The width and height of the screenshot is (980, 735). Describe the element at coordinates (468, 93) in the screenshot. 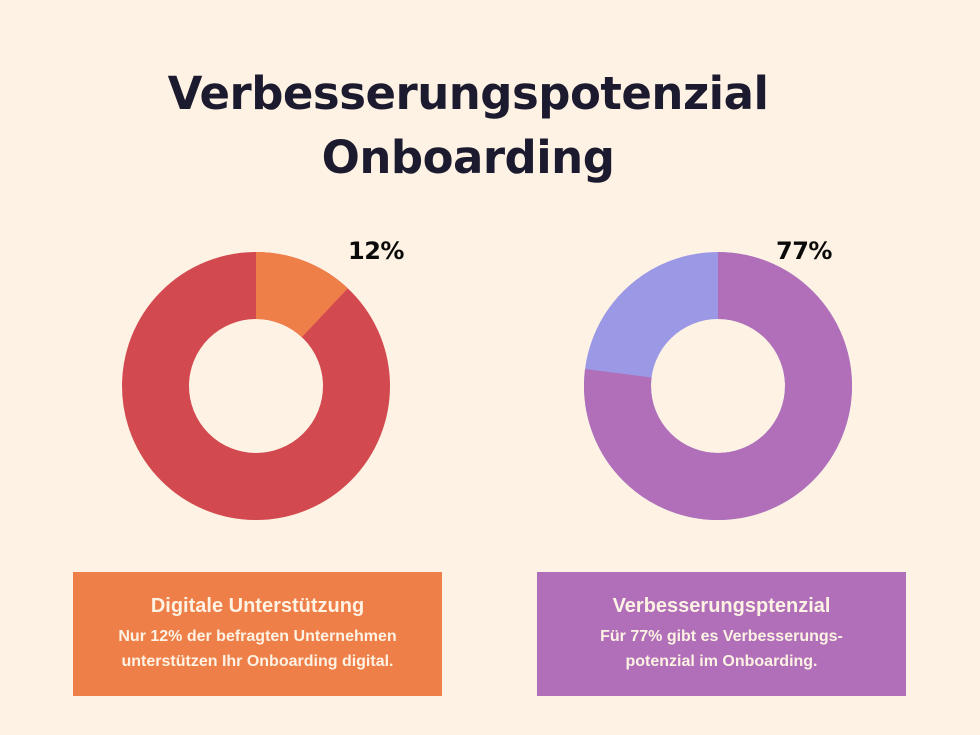

I see `title-line-1: Verbesserungspotenzial` at that location.